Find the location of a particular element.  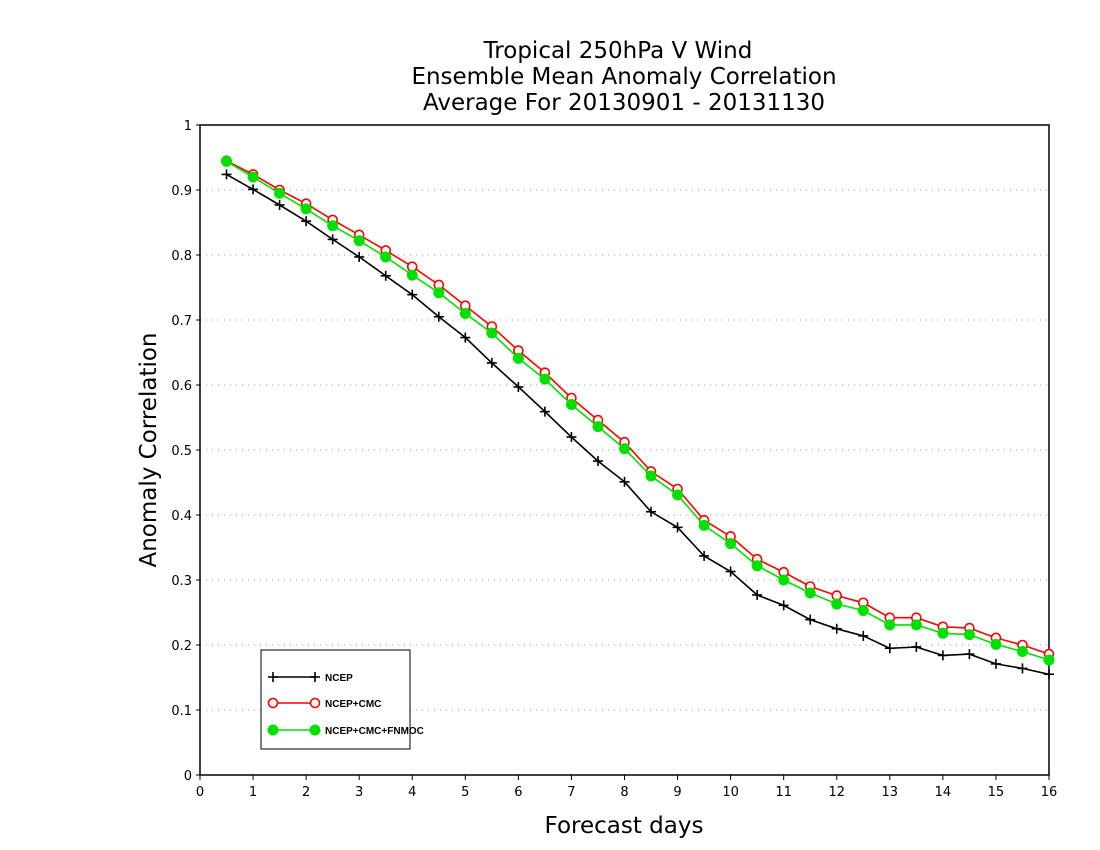

y-tick-label: 0.9 is located at coordinates (181, 191).